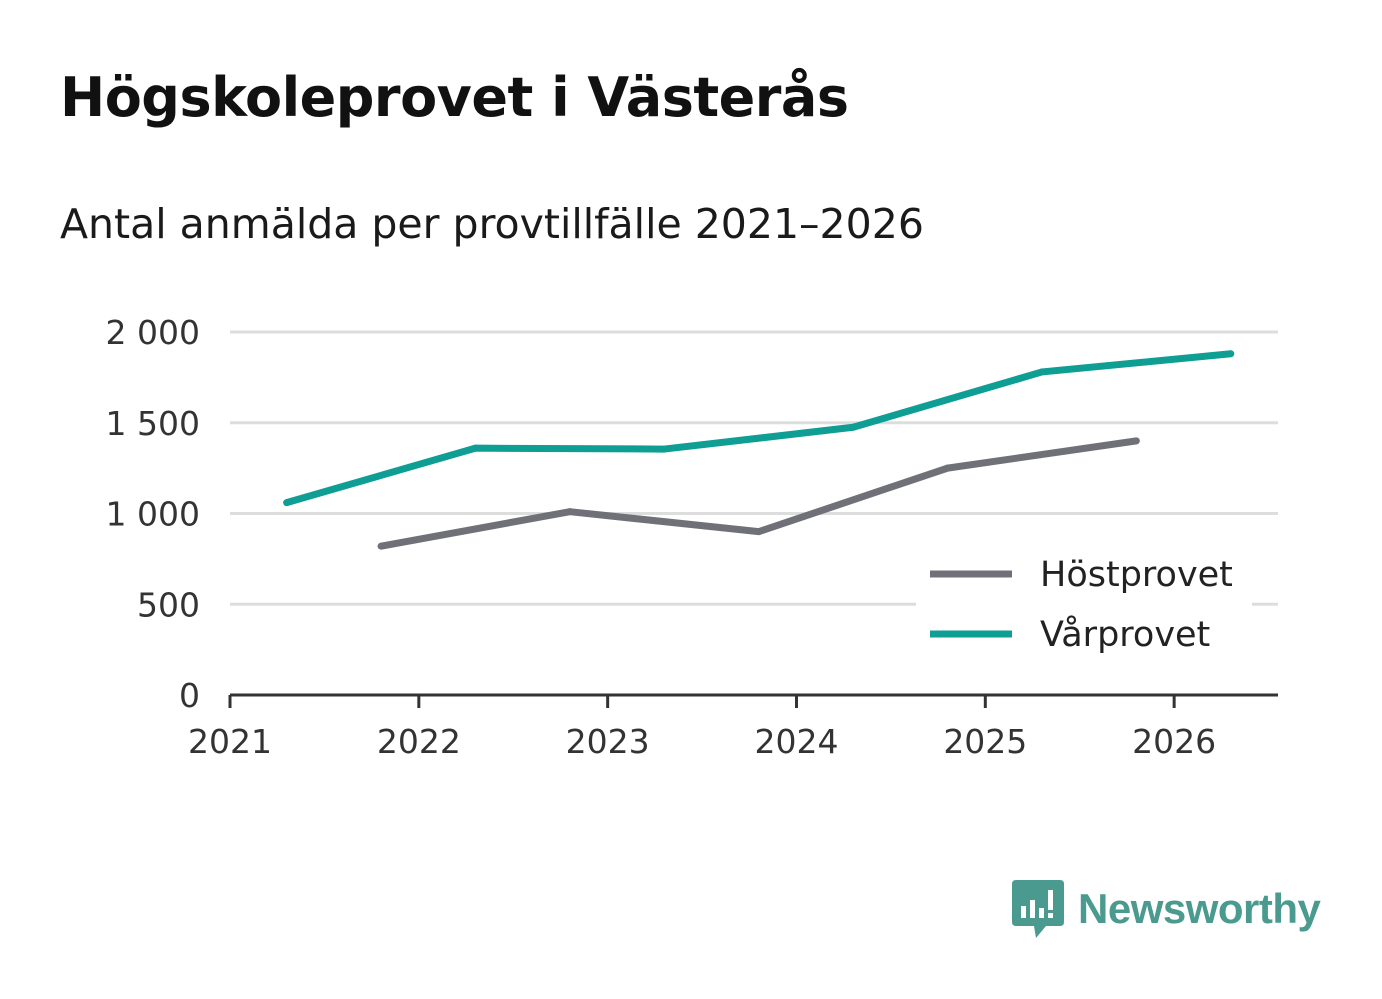 The width and height of the screenshot is (1382, 999). What do you see at coordinates (189, 695) in the screenshot?
I see `y-tick-label-0: 0` at bounding box center [189, 695].